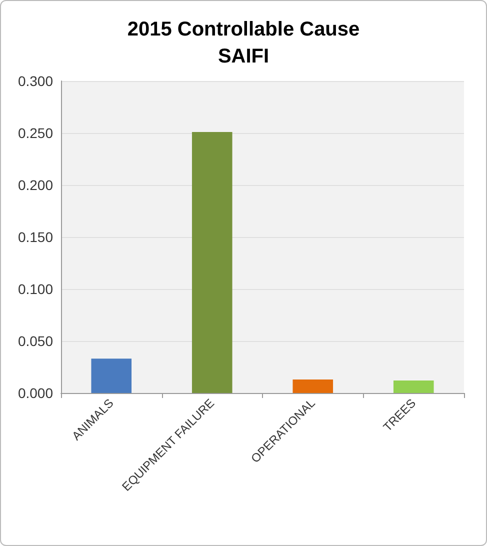 This screenshot has height=546, width=487. I want to click on chart-title: 2015 Controllable Cause SAIFI, so click(243, 43).